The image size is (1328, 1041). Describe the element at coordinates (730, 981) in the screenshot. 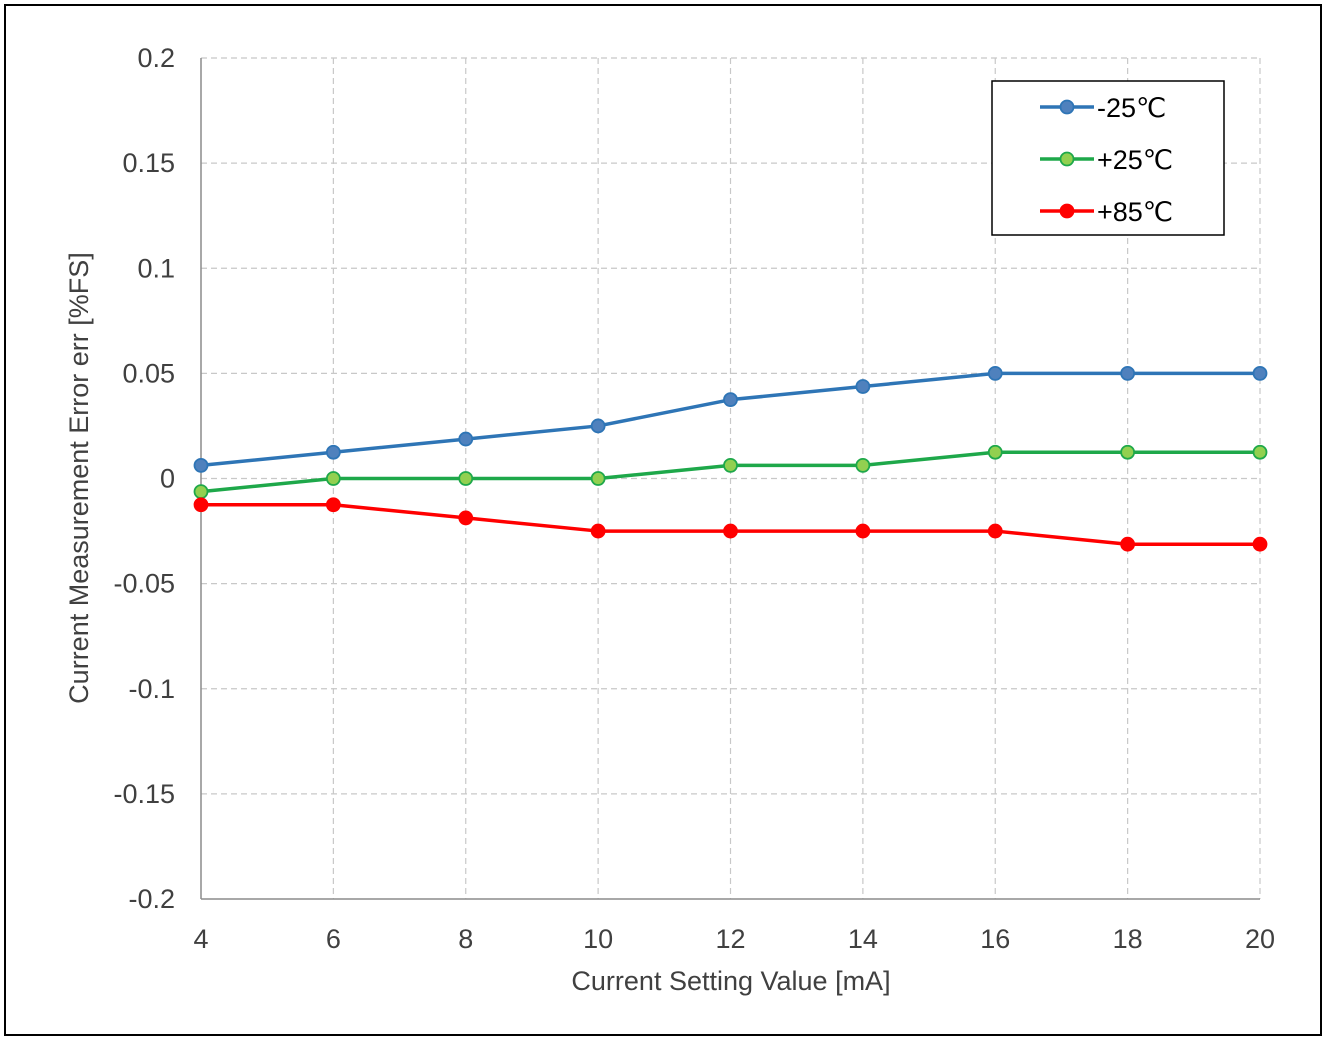

I see `x-axis-title: Current Setting Value [mA]` at that location.